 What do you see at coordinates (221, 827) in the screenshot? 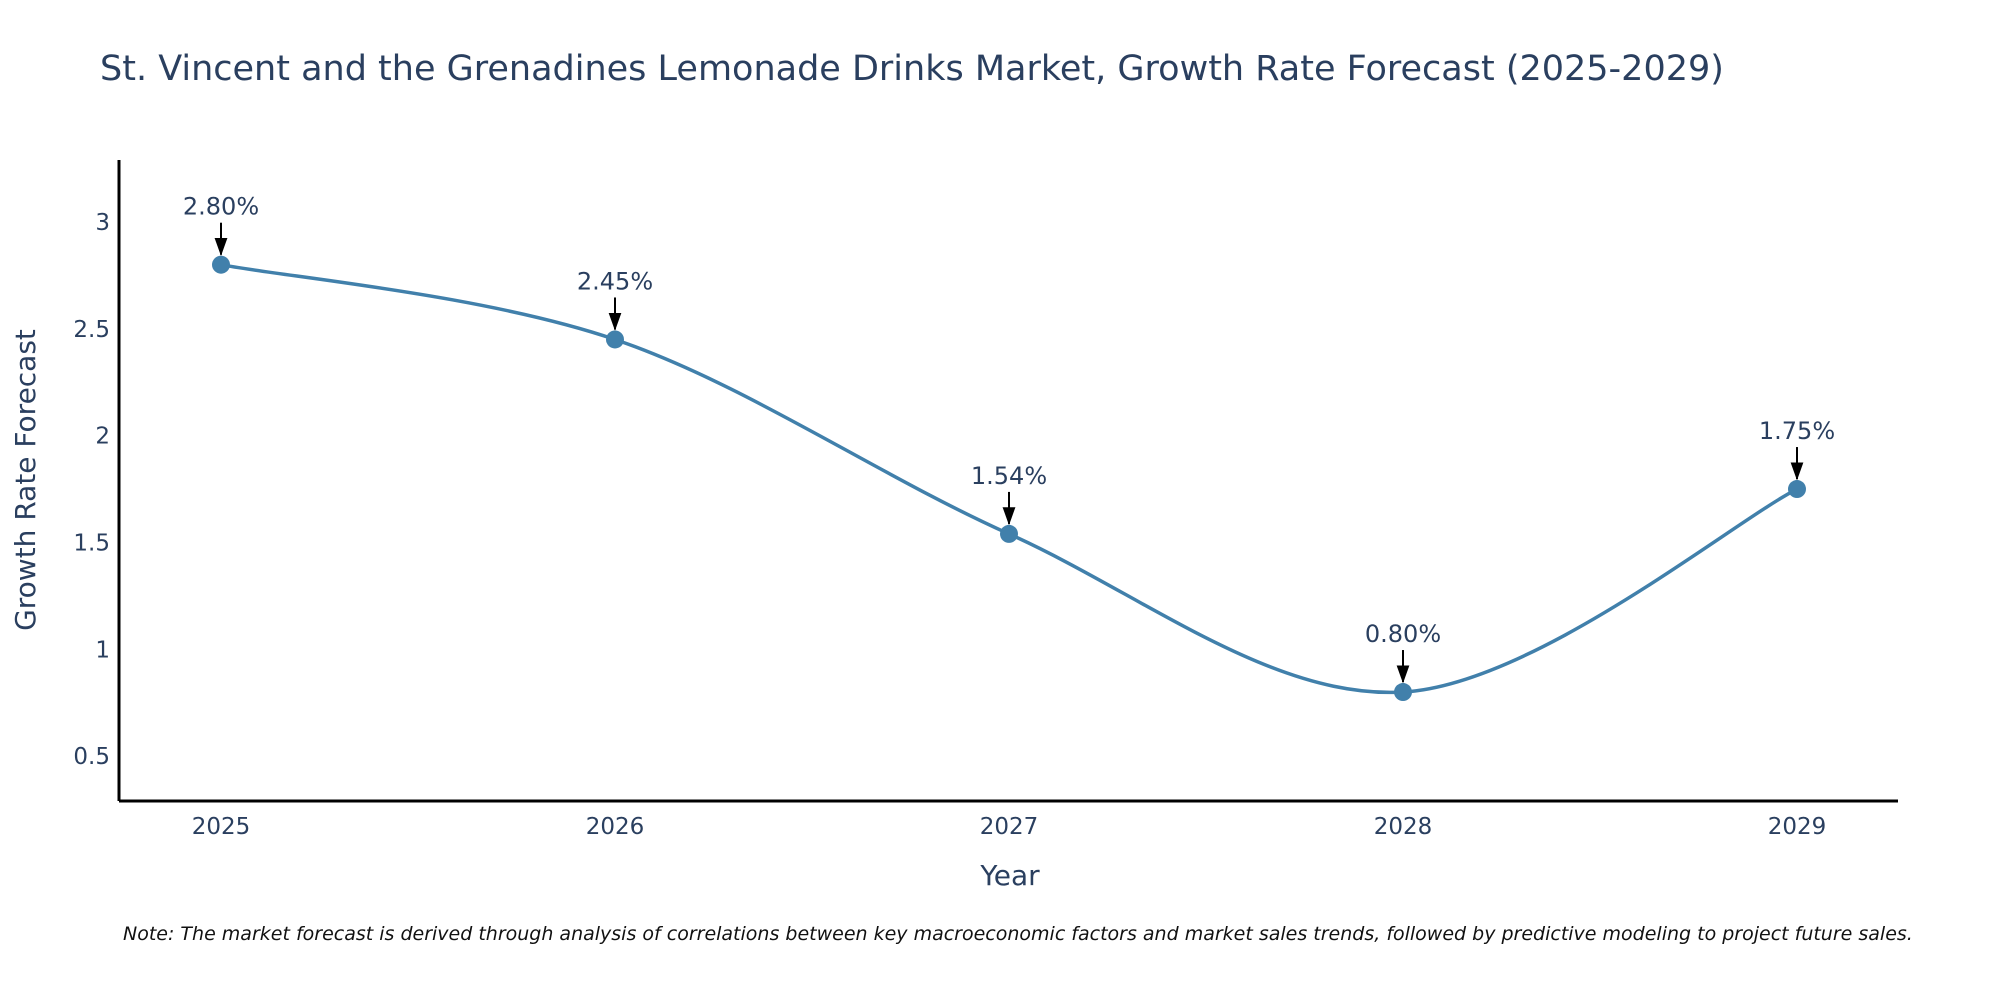
I see `x-tick-label: 2025` at bounding box center [221, 827].